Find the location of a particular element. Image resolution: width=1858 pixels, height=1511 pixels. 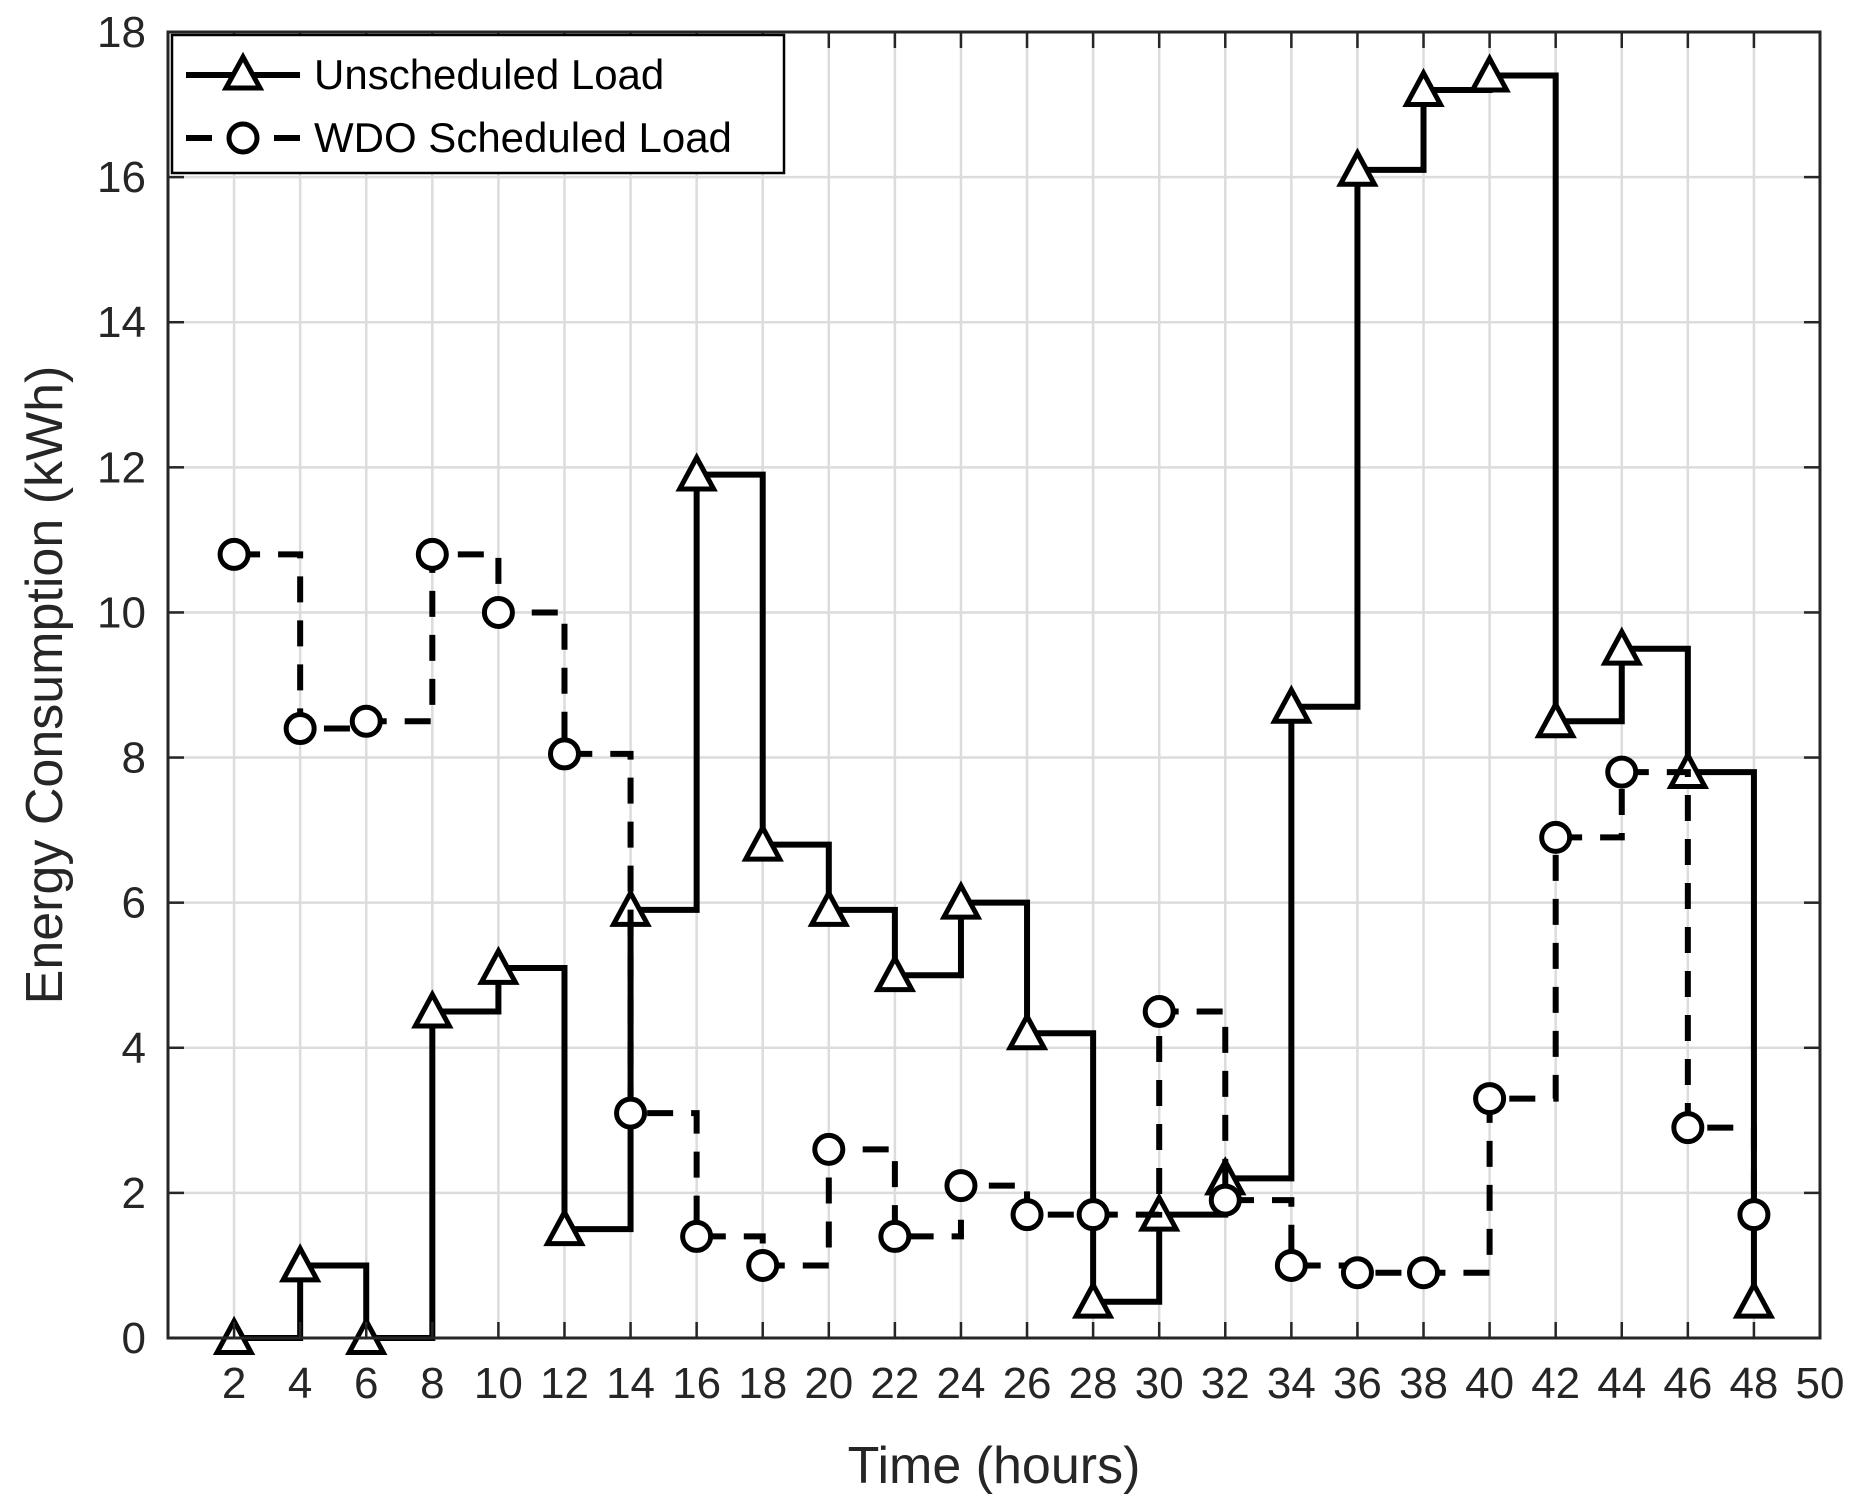

y-tick-label: 4 is located at coordinates (134, 1048).